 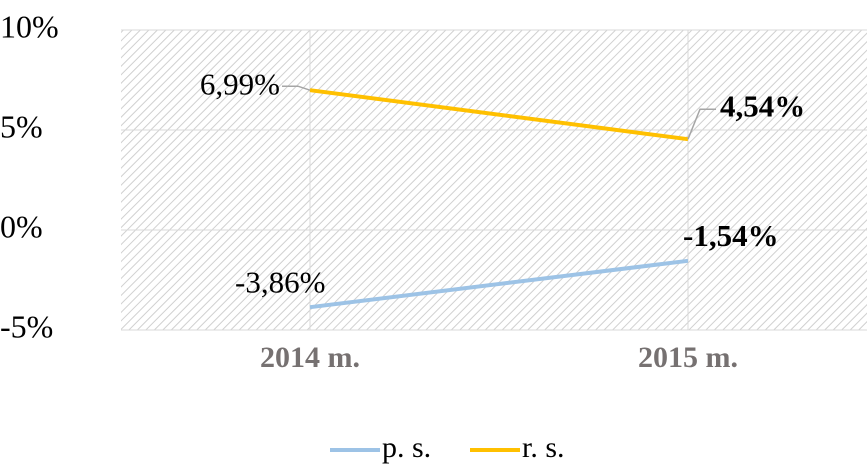 I want to click on legend-label: p. s., so click(x=406, y=447).